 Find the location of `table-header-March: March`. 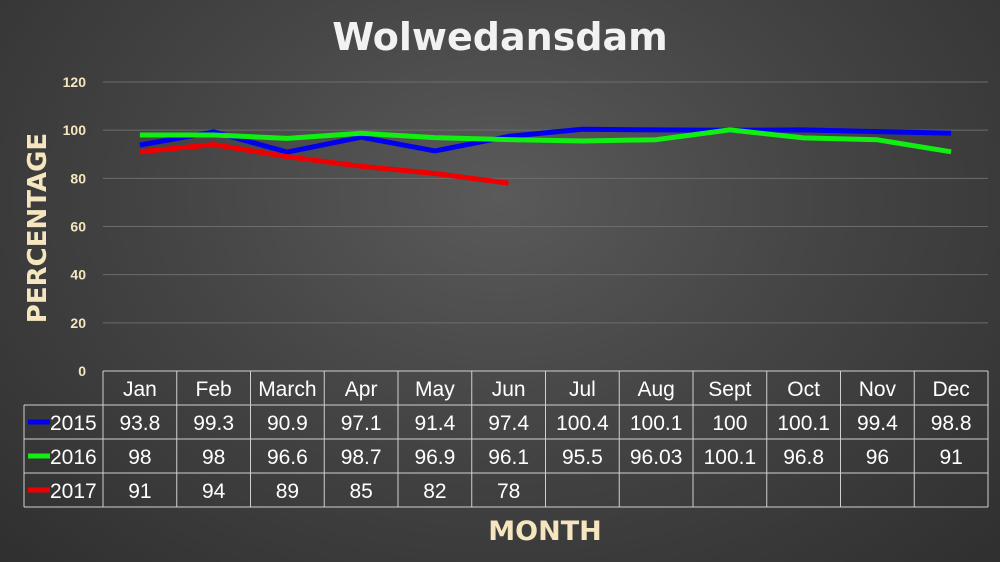

table-header-March: March is located at coordinates (287, 389).